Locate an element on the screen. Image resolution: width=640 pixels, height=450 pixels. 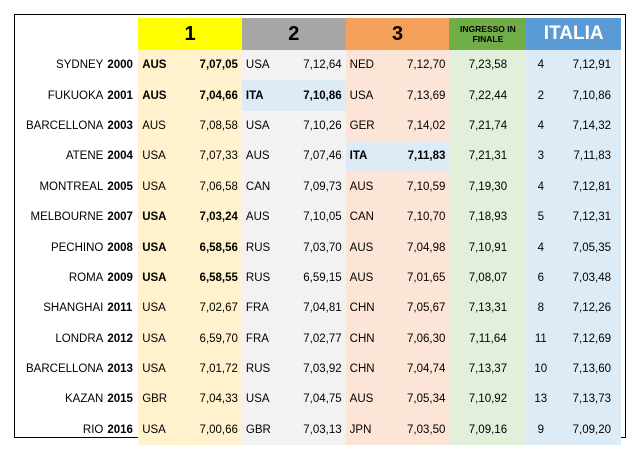
ingresso-time-cell: 7,13,37 is located at coordinates (488, 369).